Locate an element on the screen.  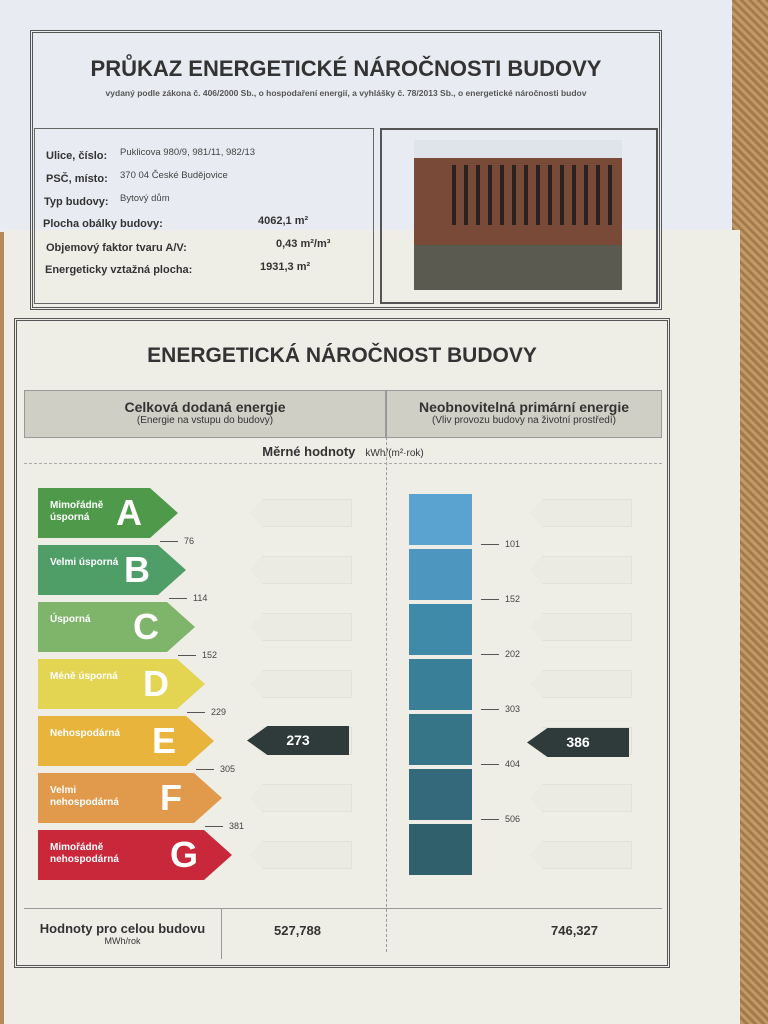
class-name: Mimořádně nehospodárná is located at coordinates (84, 853).